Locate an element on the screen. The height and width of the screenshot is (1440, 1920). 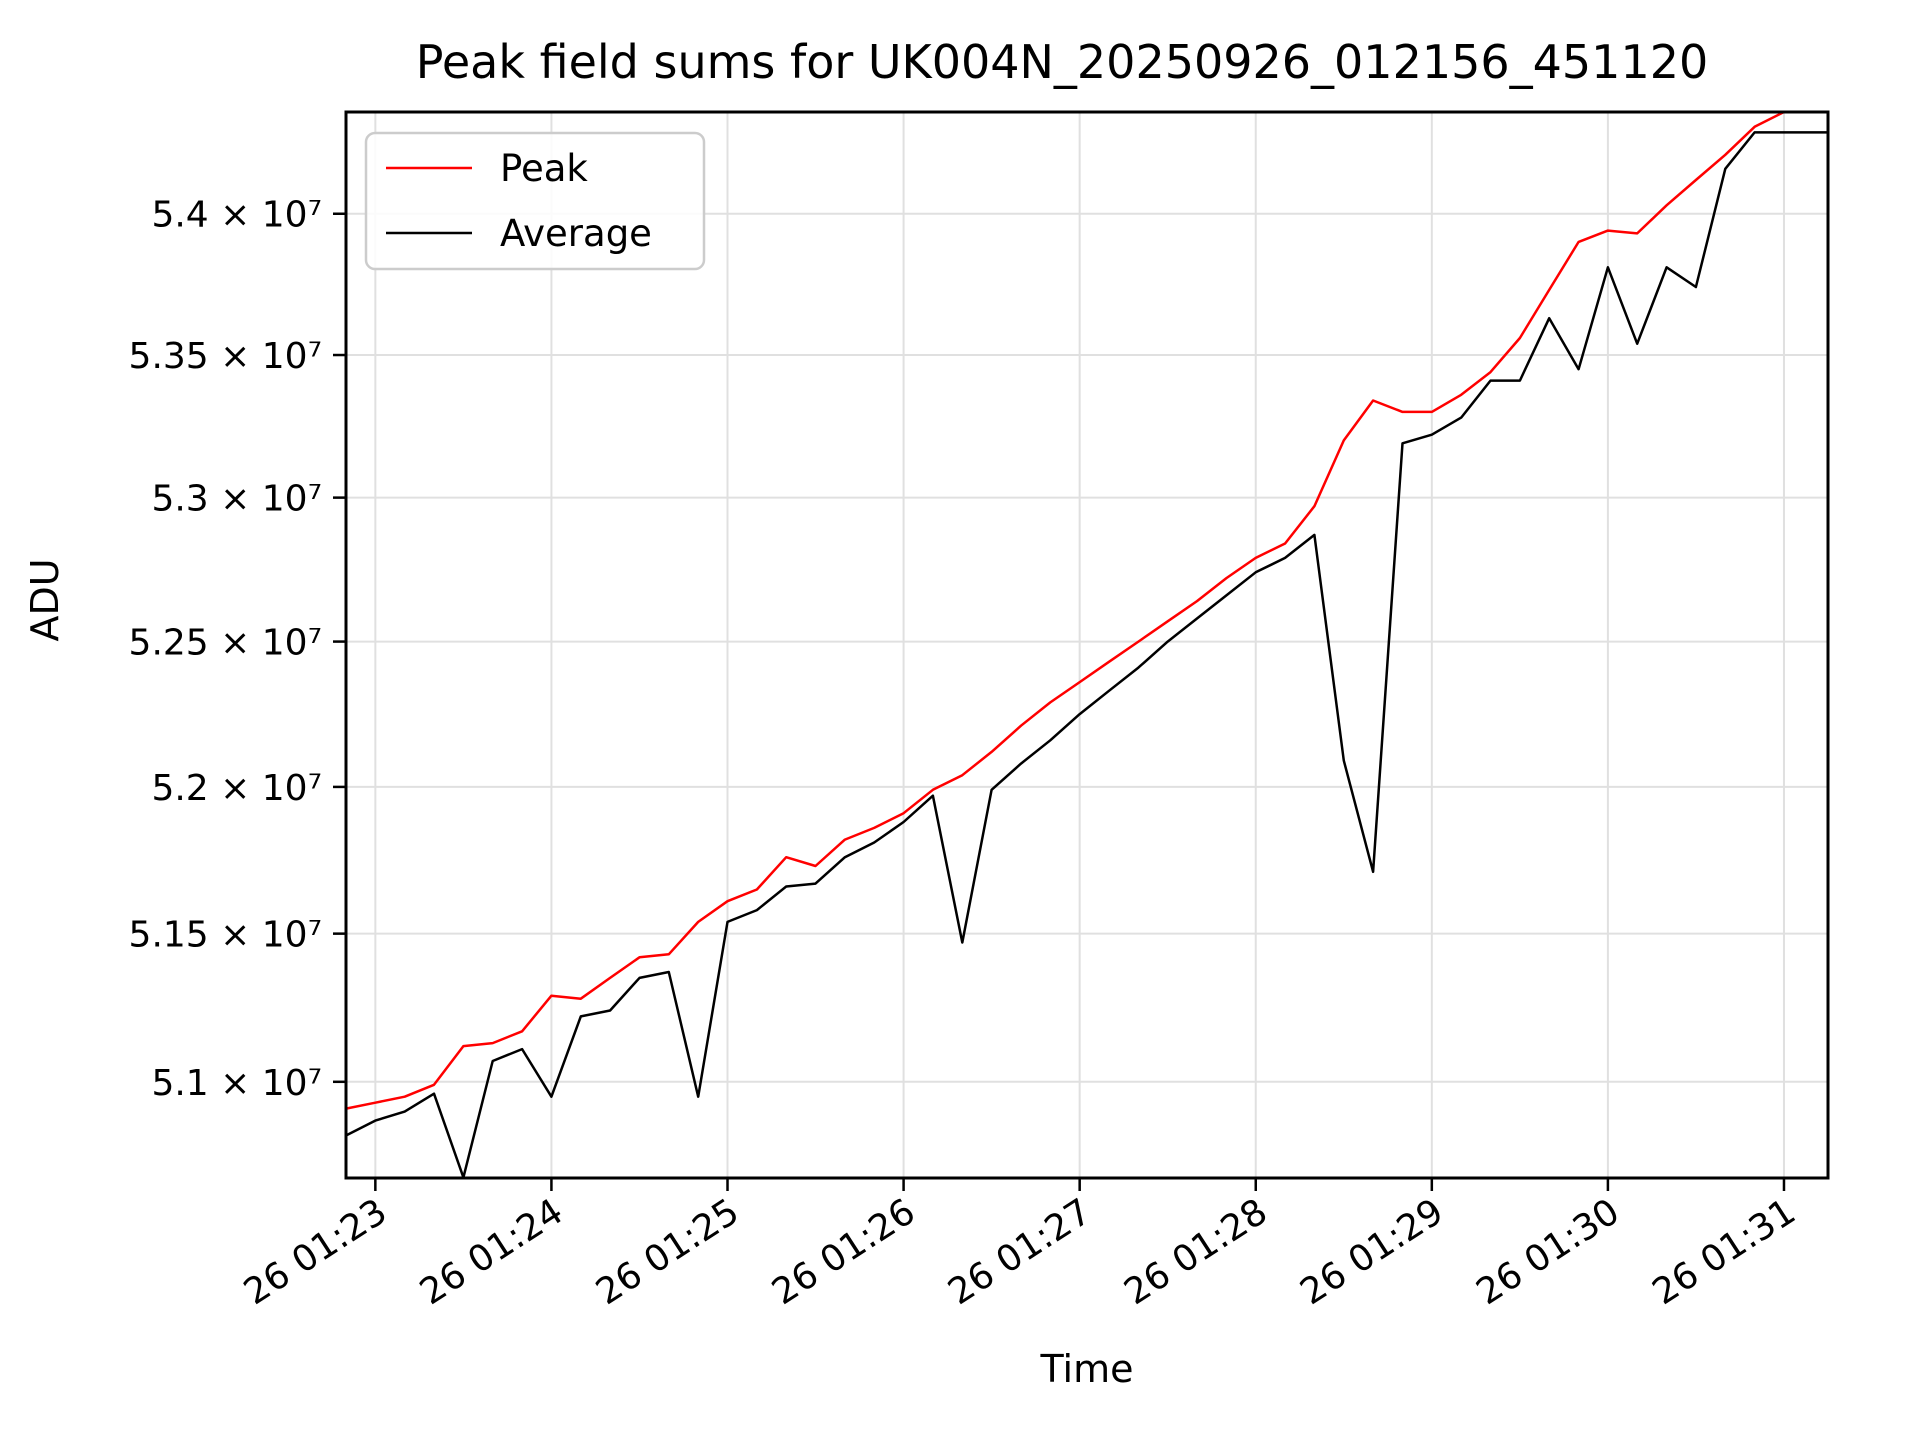
y-tick-label: 5.35 × 10⁷ is located at coordinates (225, 356).